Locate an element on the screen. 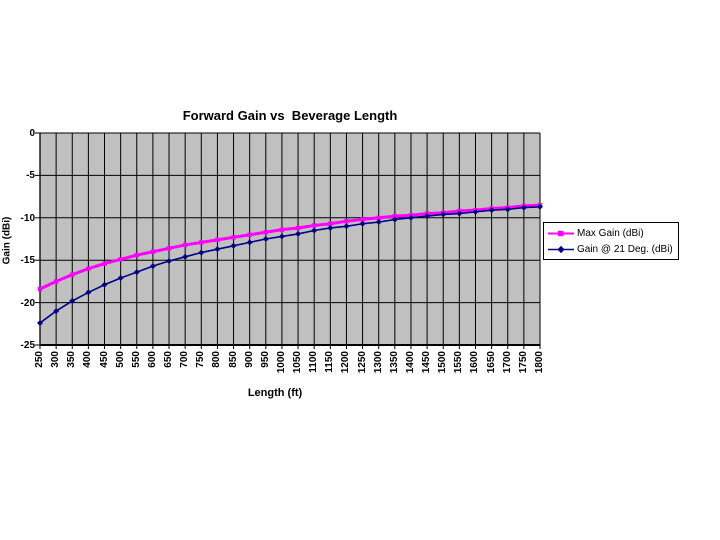  legend: Max Gain (dBi) Gain @ 21 Deg. (dBi) is located at coordinates (611, 241).